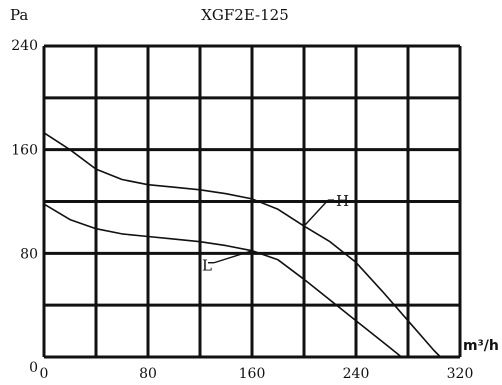 This screenshot has height=385, width=502. What do you see at coordinates (19, 15) in the screenshot?
I see `y-axis-label: Pa` at bounding box center [19, 15].